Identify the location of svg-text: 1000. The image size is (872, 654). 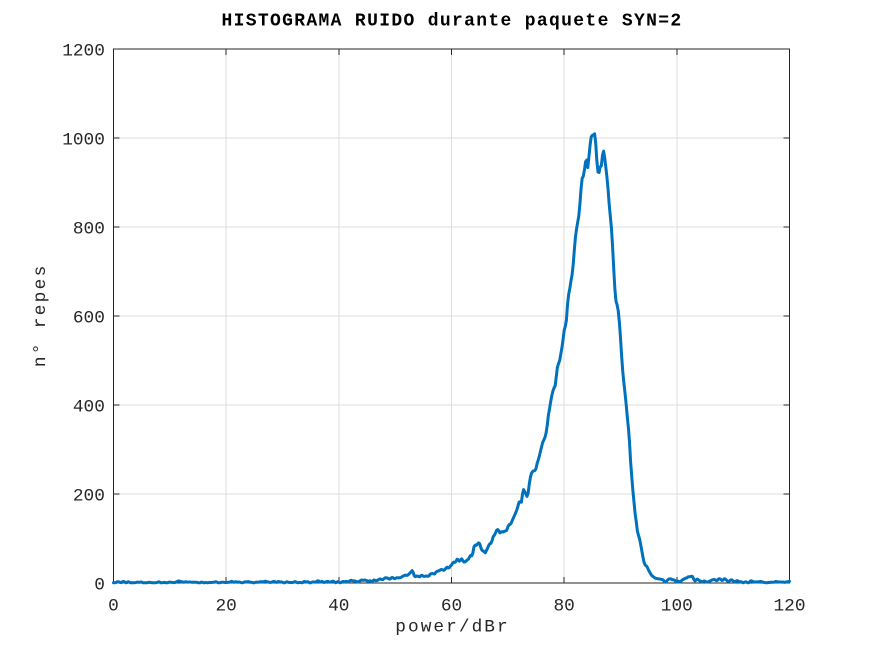
(83, 141).